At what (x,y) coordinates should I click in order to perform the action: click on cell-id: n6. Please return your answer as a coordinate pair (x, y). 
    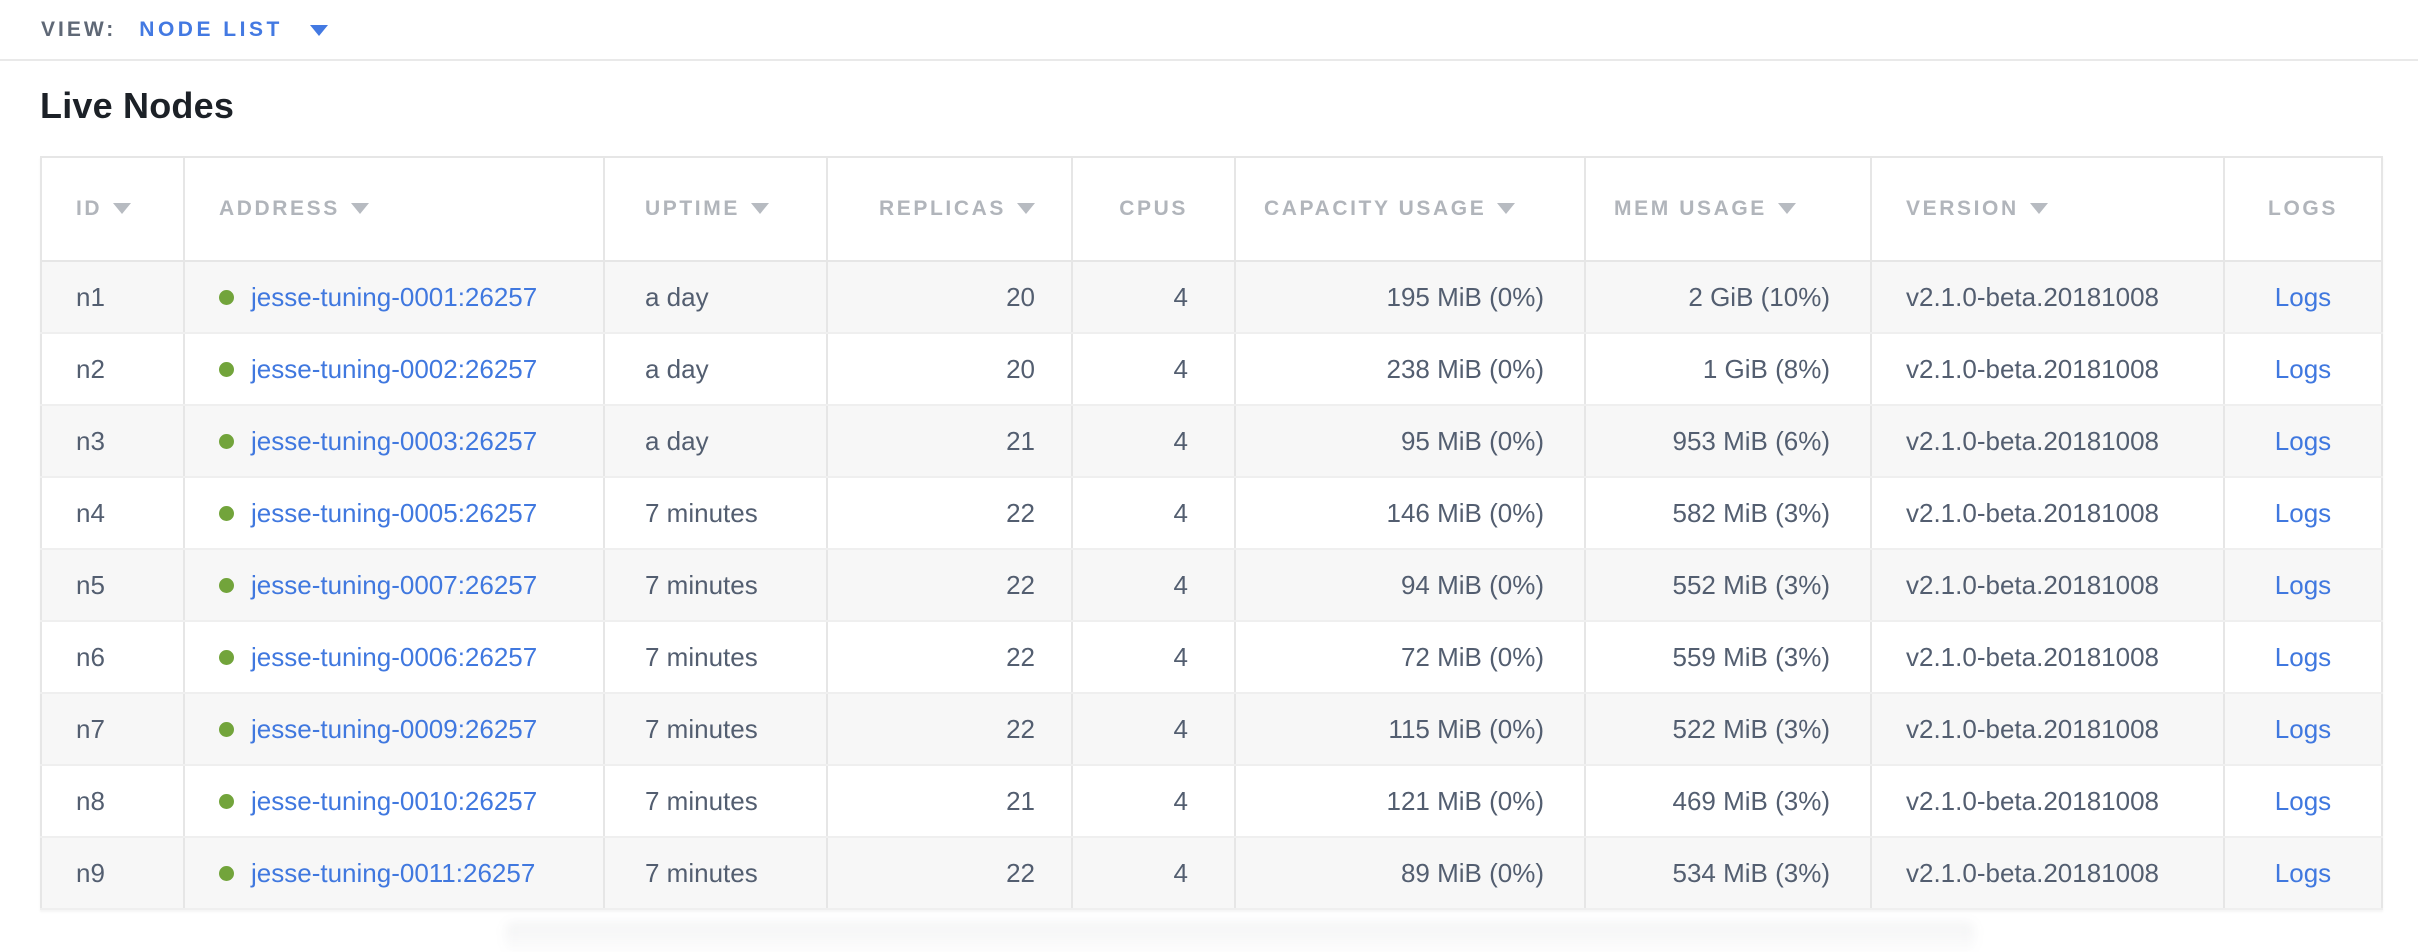
    Looking at the image, I should click on (112, 657).